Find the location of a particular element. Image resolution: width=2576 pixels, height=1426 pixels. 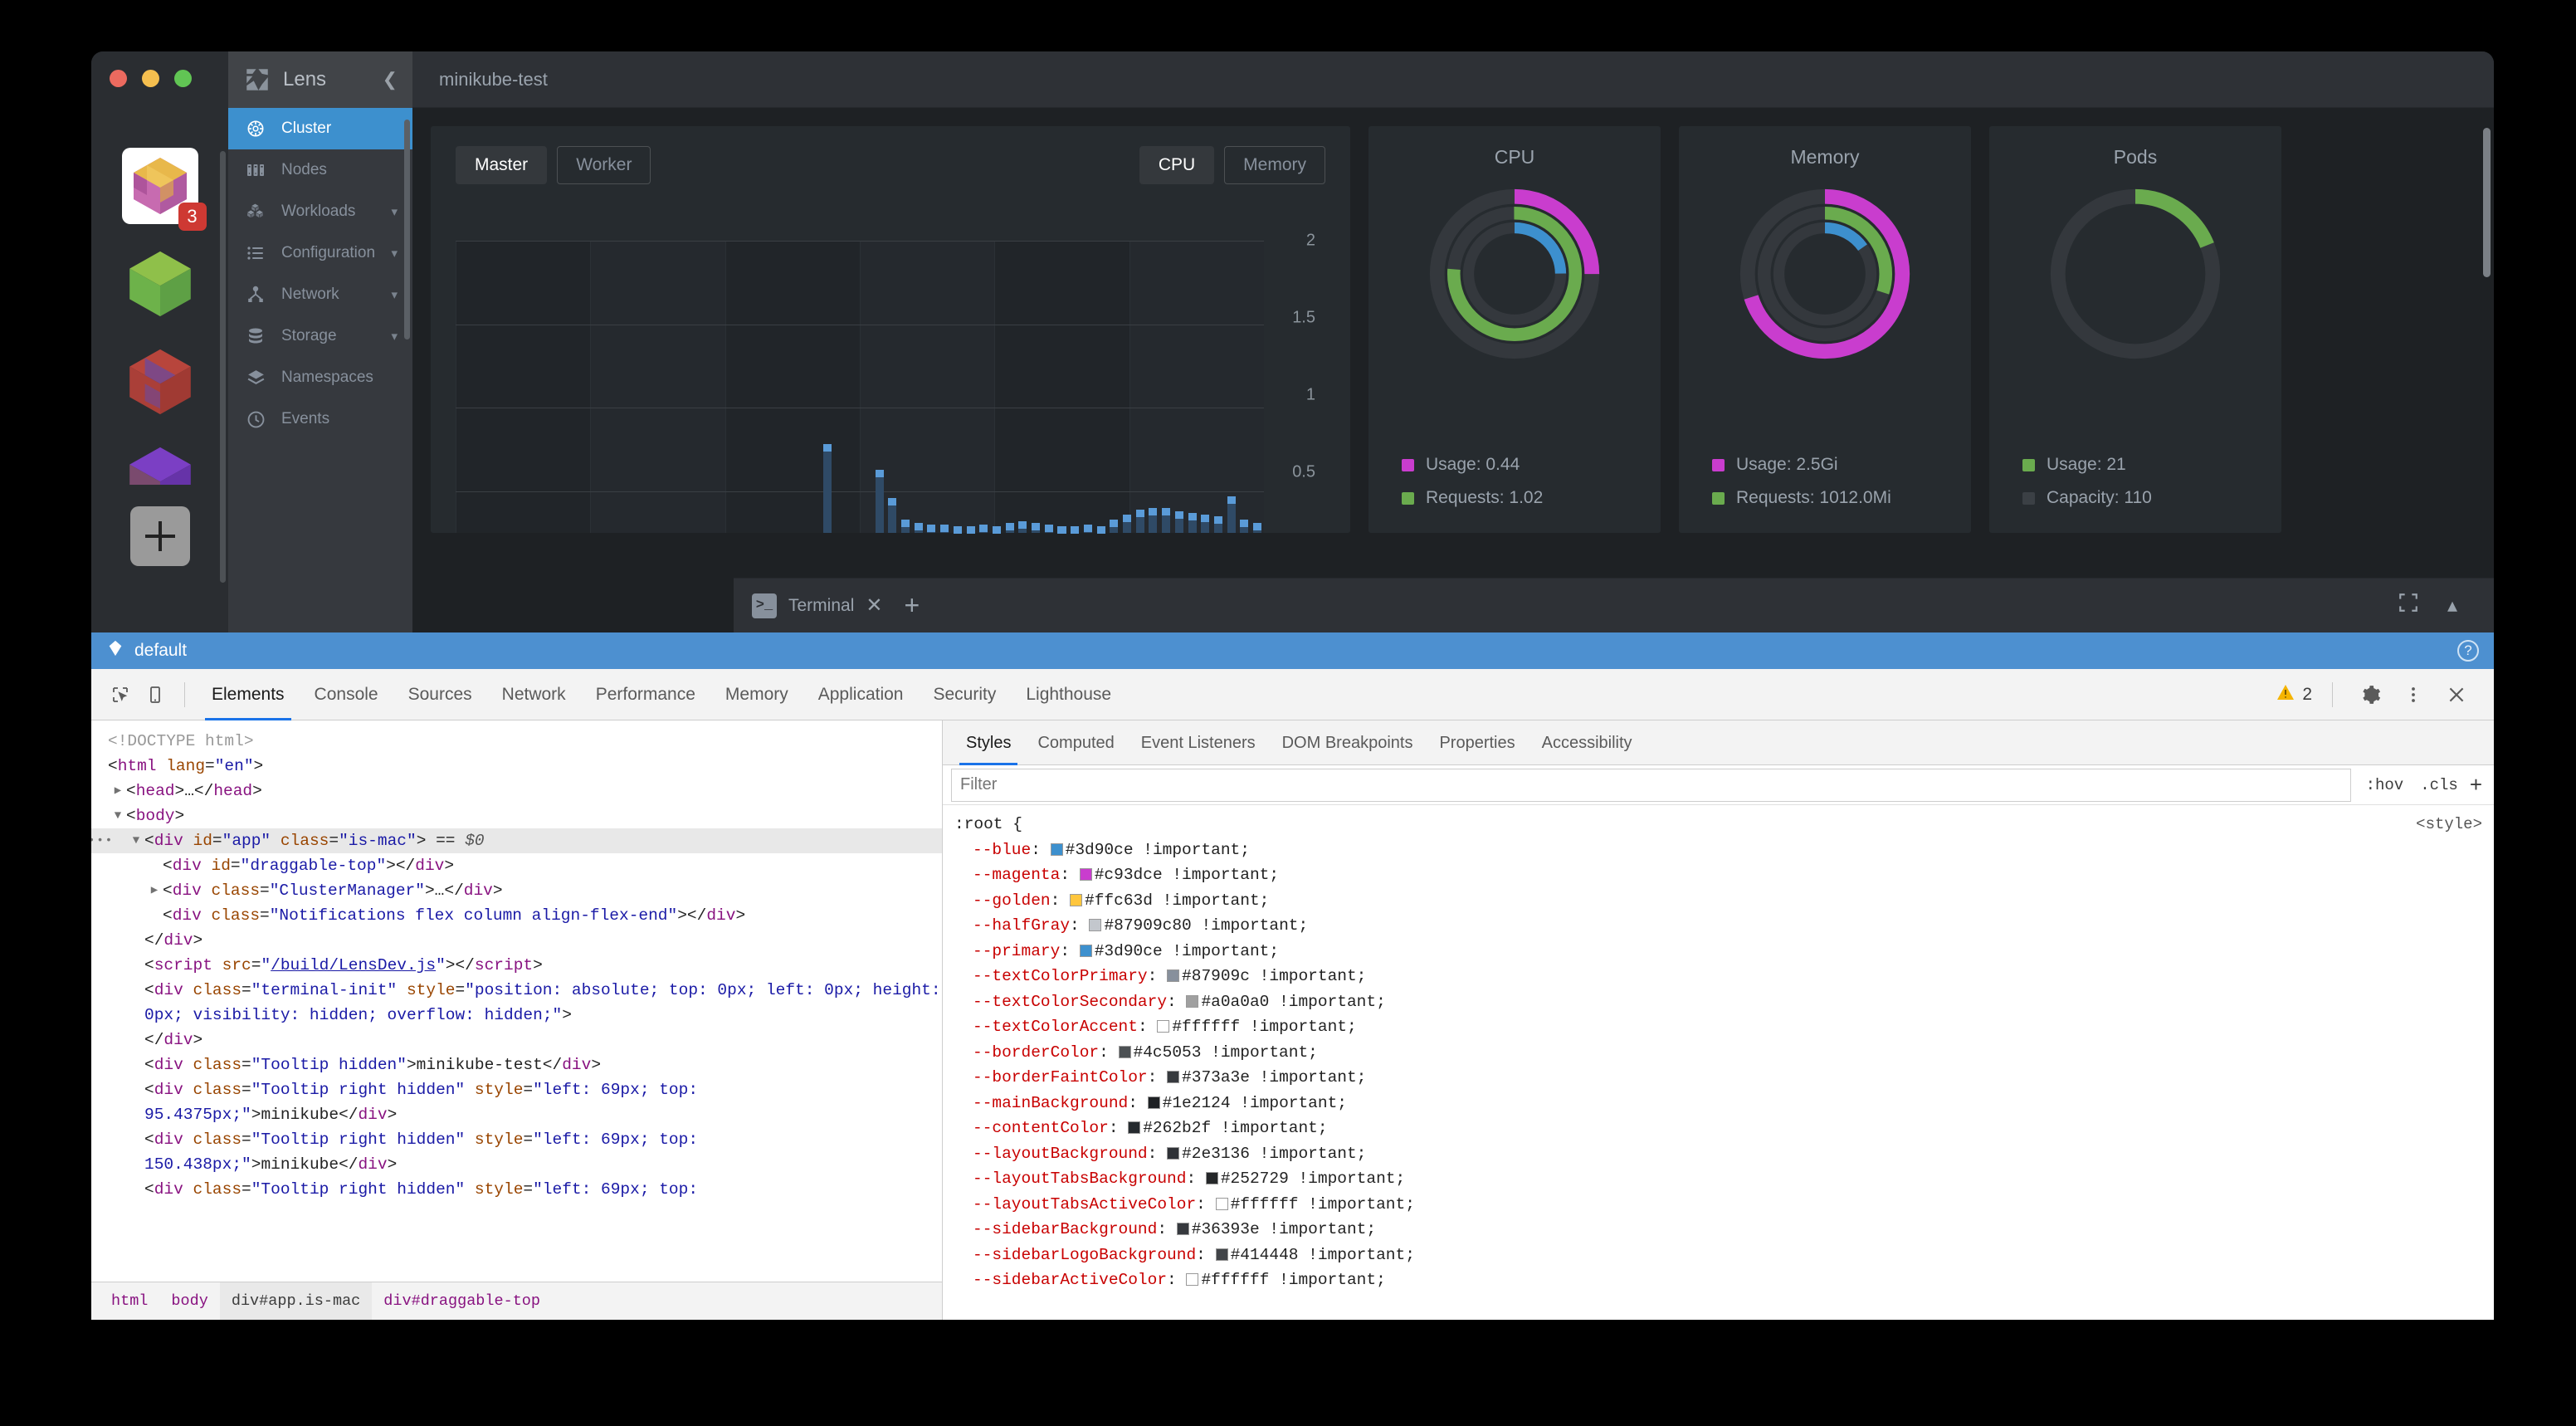

sidebar-item-events: Events is located at coordinates (320, 419).